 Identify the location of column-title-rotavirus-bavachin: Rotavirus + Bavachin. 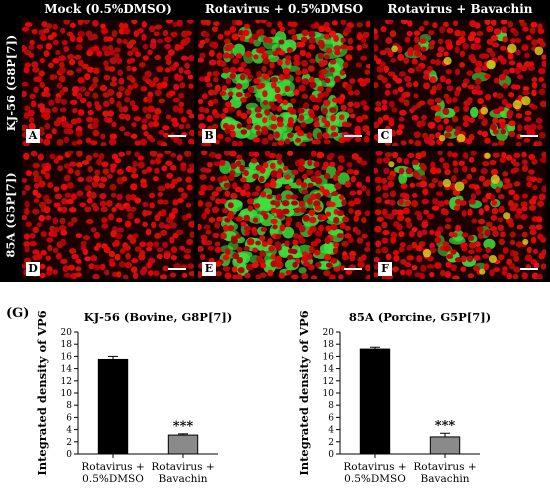
(460, 9).